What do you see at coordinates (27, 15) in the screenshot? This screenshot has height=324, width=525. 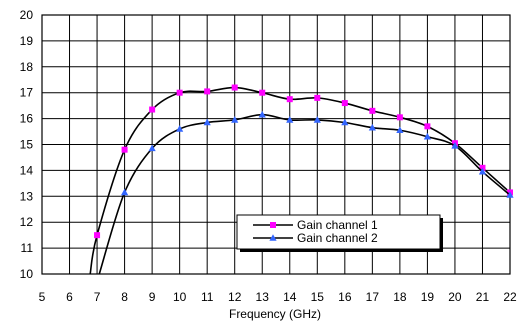 I see `y-tick-label: 20` at bounding box center [27, 15].